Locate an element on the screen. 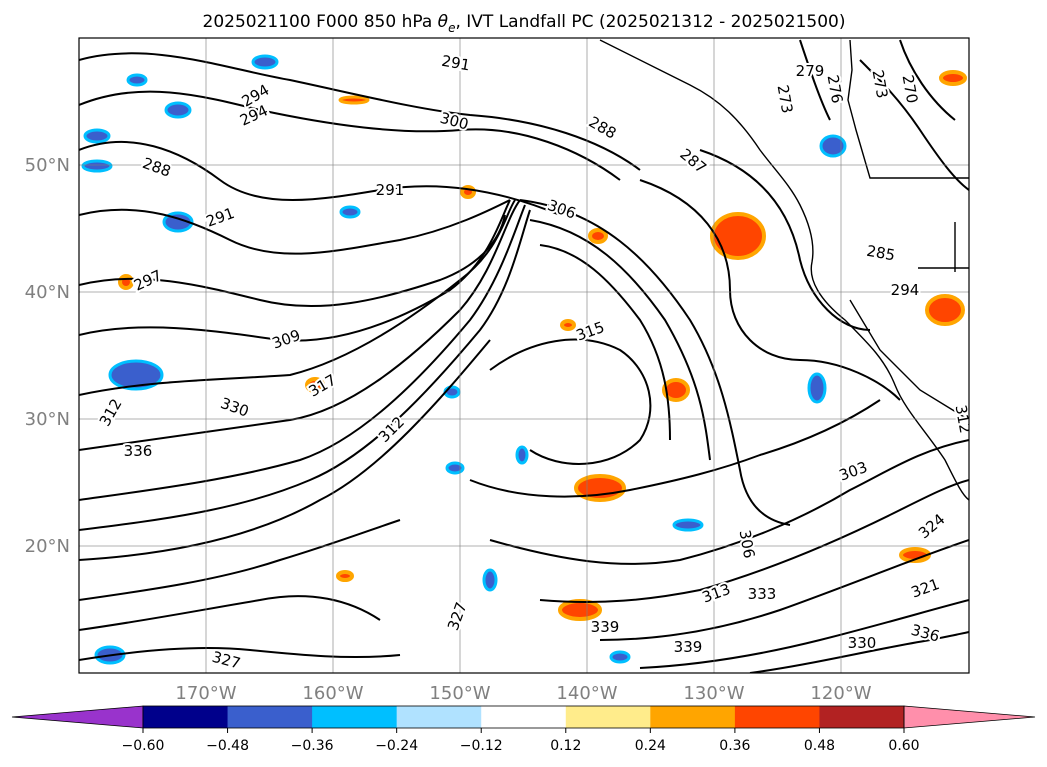 Image resolution: width=1047 pixels, height=767 pixels. colorbar-tick-label: 0.36 is located at coordinates (734, 746).